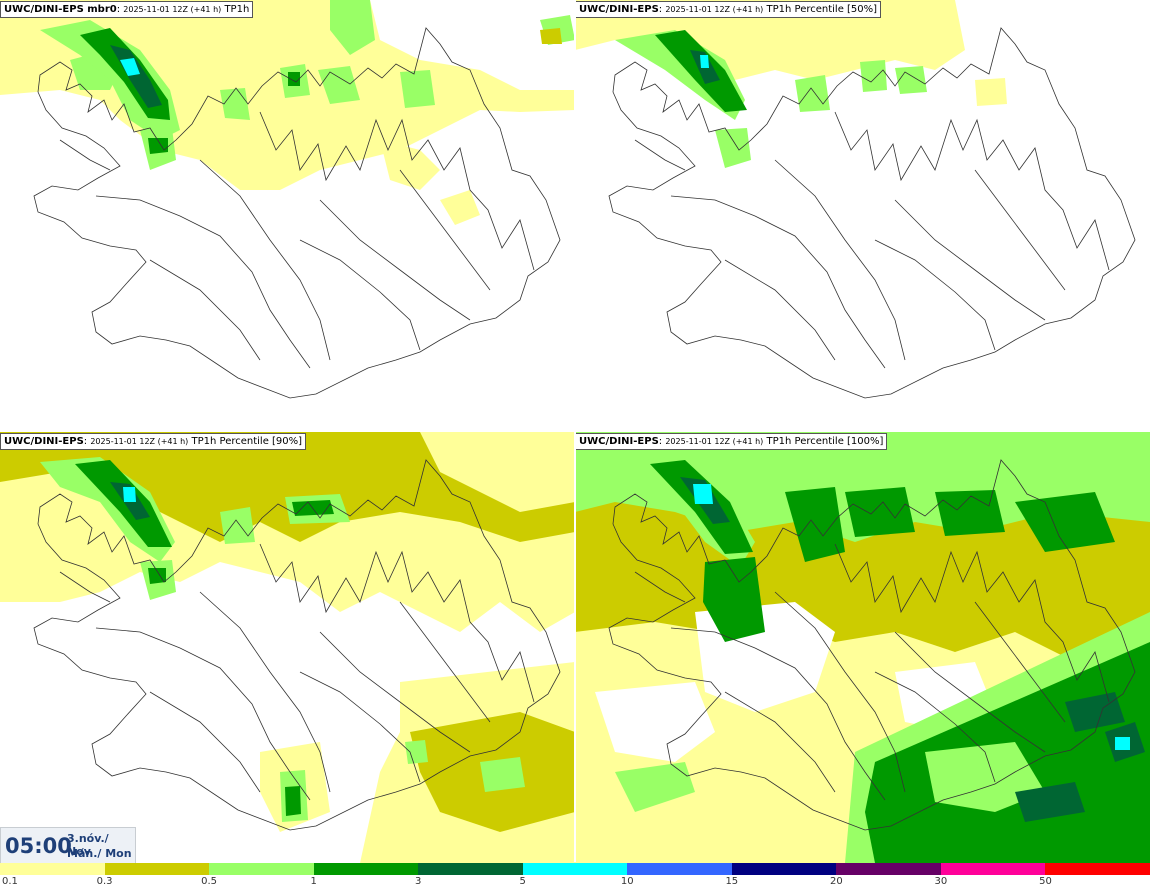 This screenshot has height=891, width=1150. What do you see at coordinates (522, 881) in the screenshot?
I see `legend-tick-label: 5` at bounding box center [522, 881].